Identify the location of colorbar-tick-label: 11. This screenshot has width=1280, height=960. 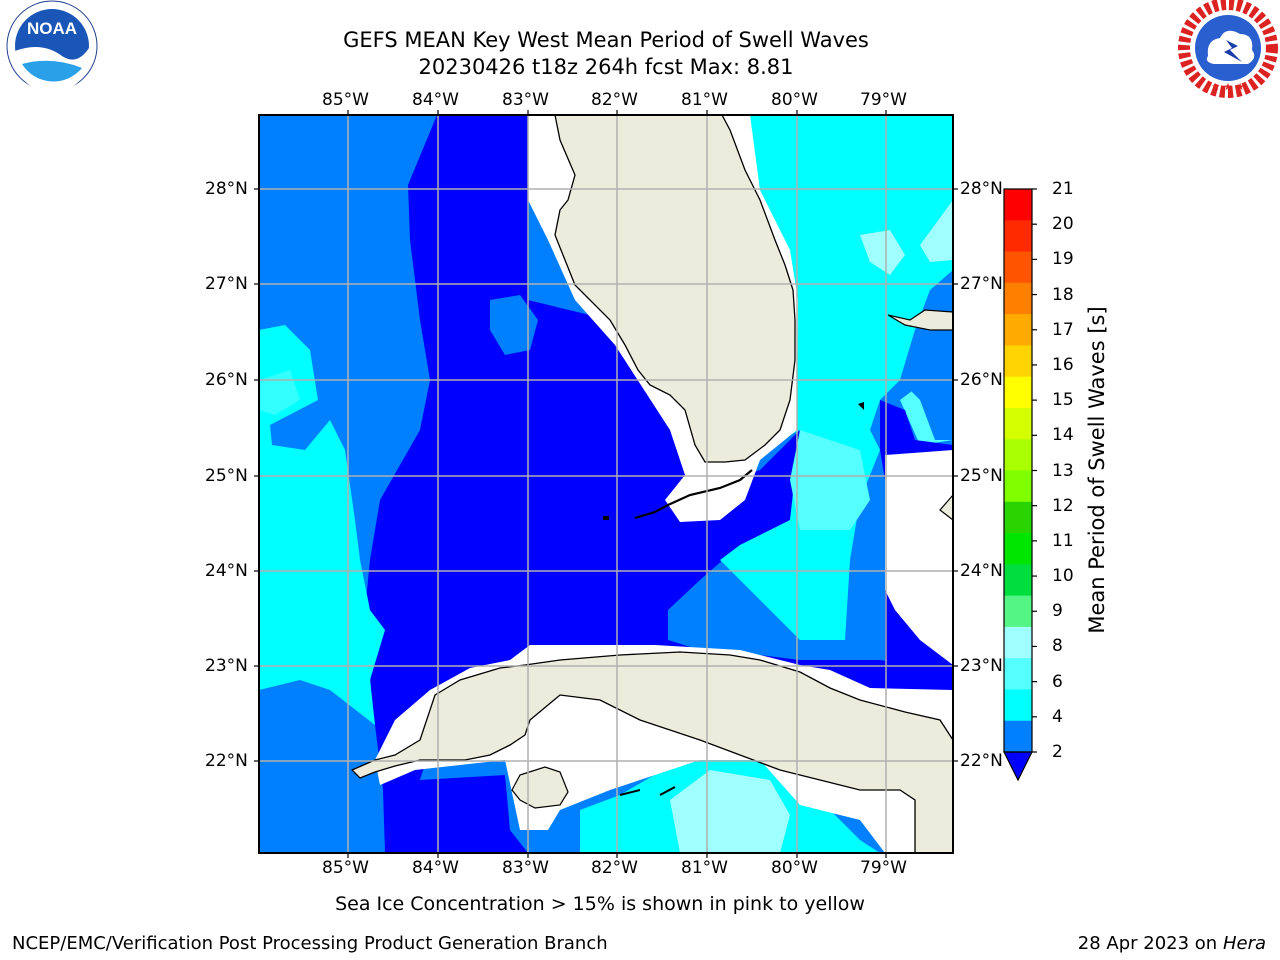
(1063, 540).